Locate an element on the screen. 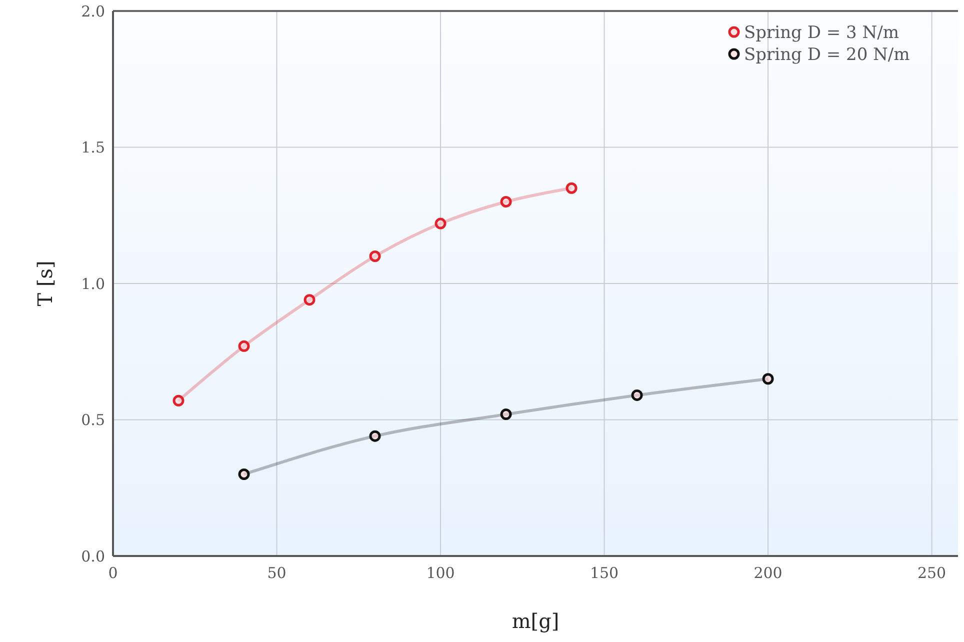  x-tick-label: 50 is located at coordinates (276, 573).